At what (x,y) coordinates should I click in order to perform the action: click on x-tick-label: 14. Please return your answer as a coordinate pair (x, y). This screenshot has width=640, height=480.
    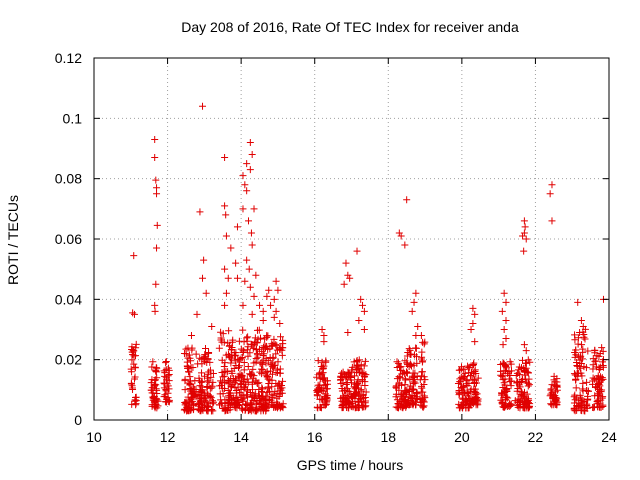
    Looking at the image, I should click on (241, 437).